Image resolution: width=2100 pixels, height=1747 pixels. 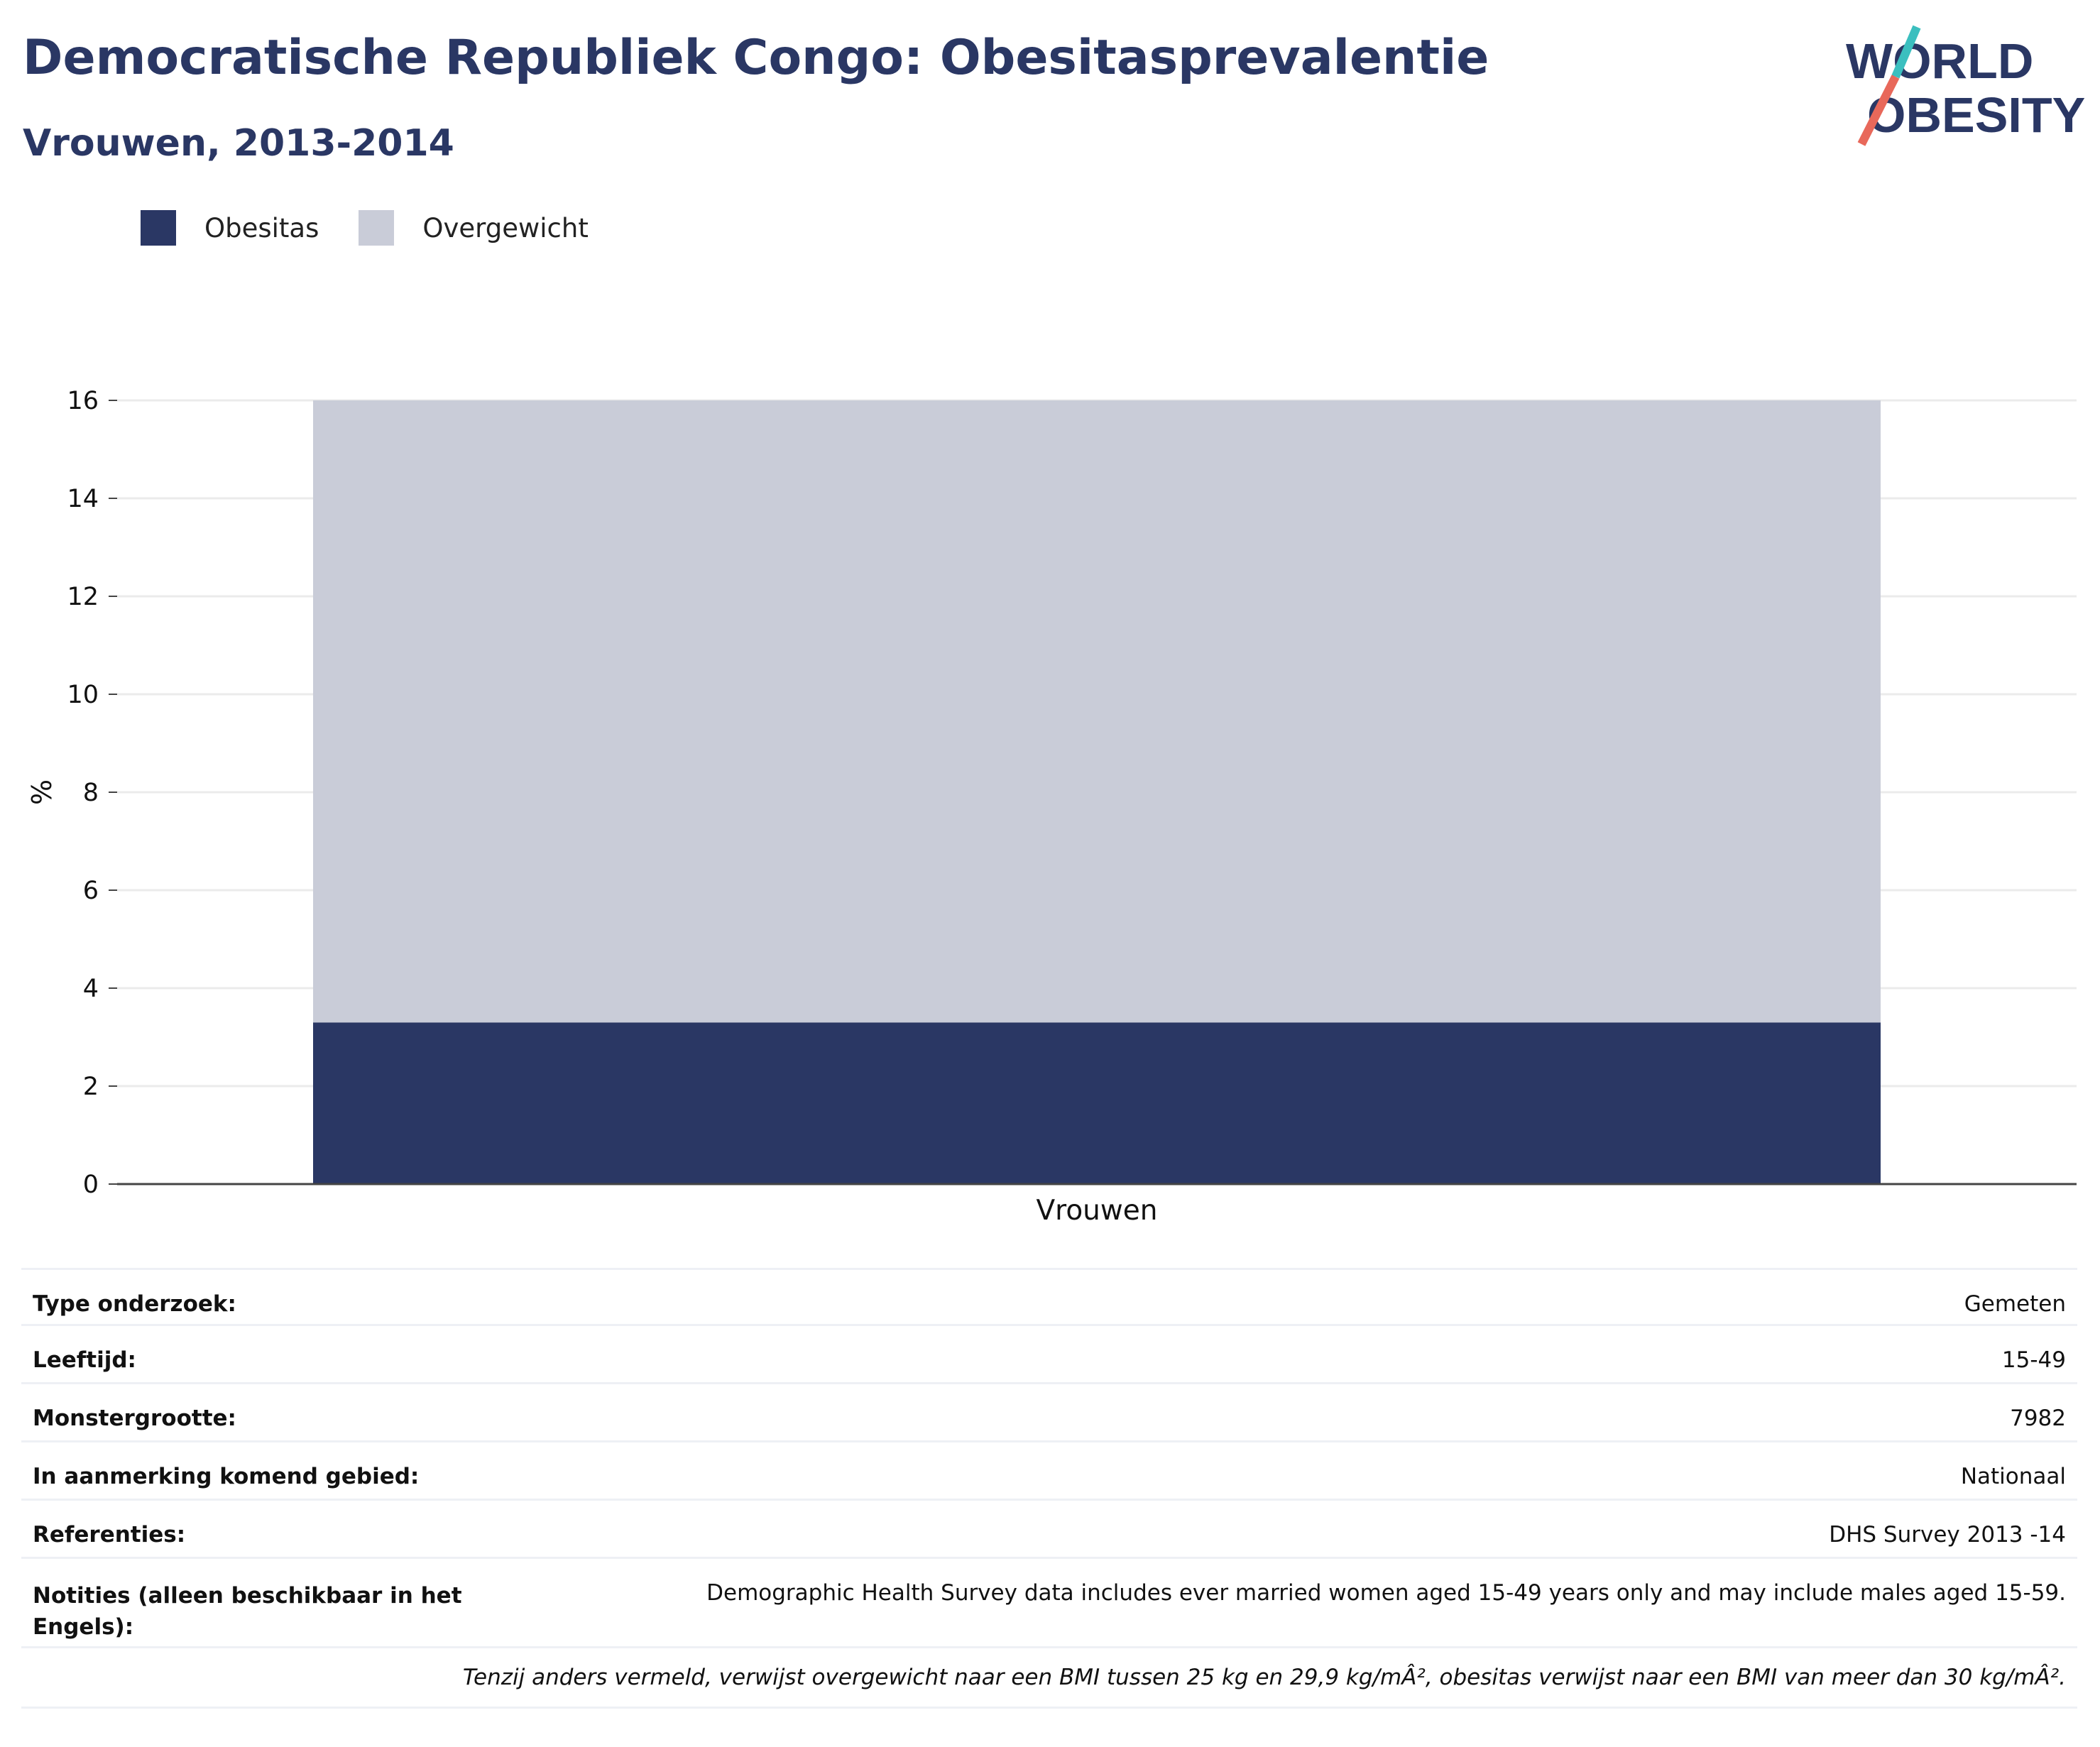 What do you see at coordinates (2038, 1418) in the screenshot?
I see `info-value: 7982` at bounding box center [2038, 1418].